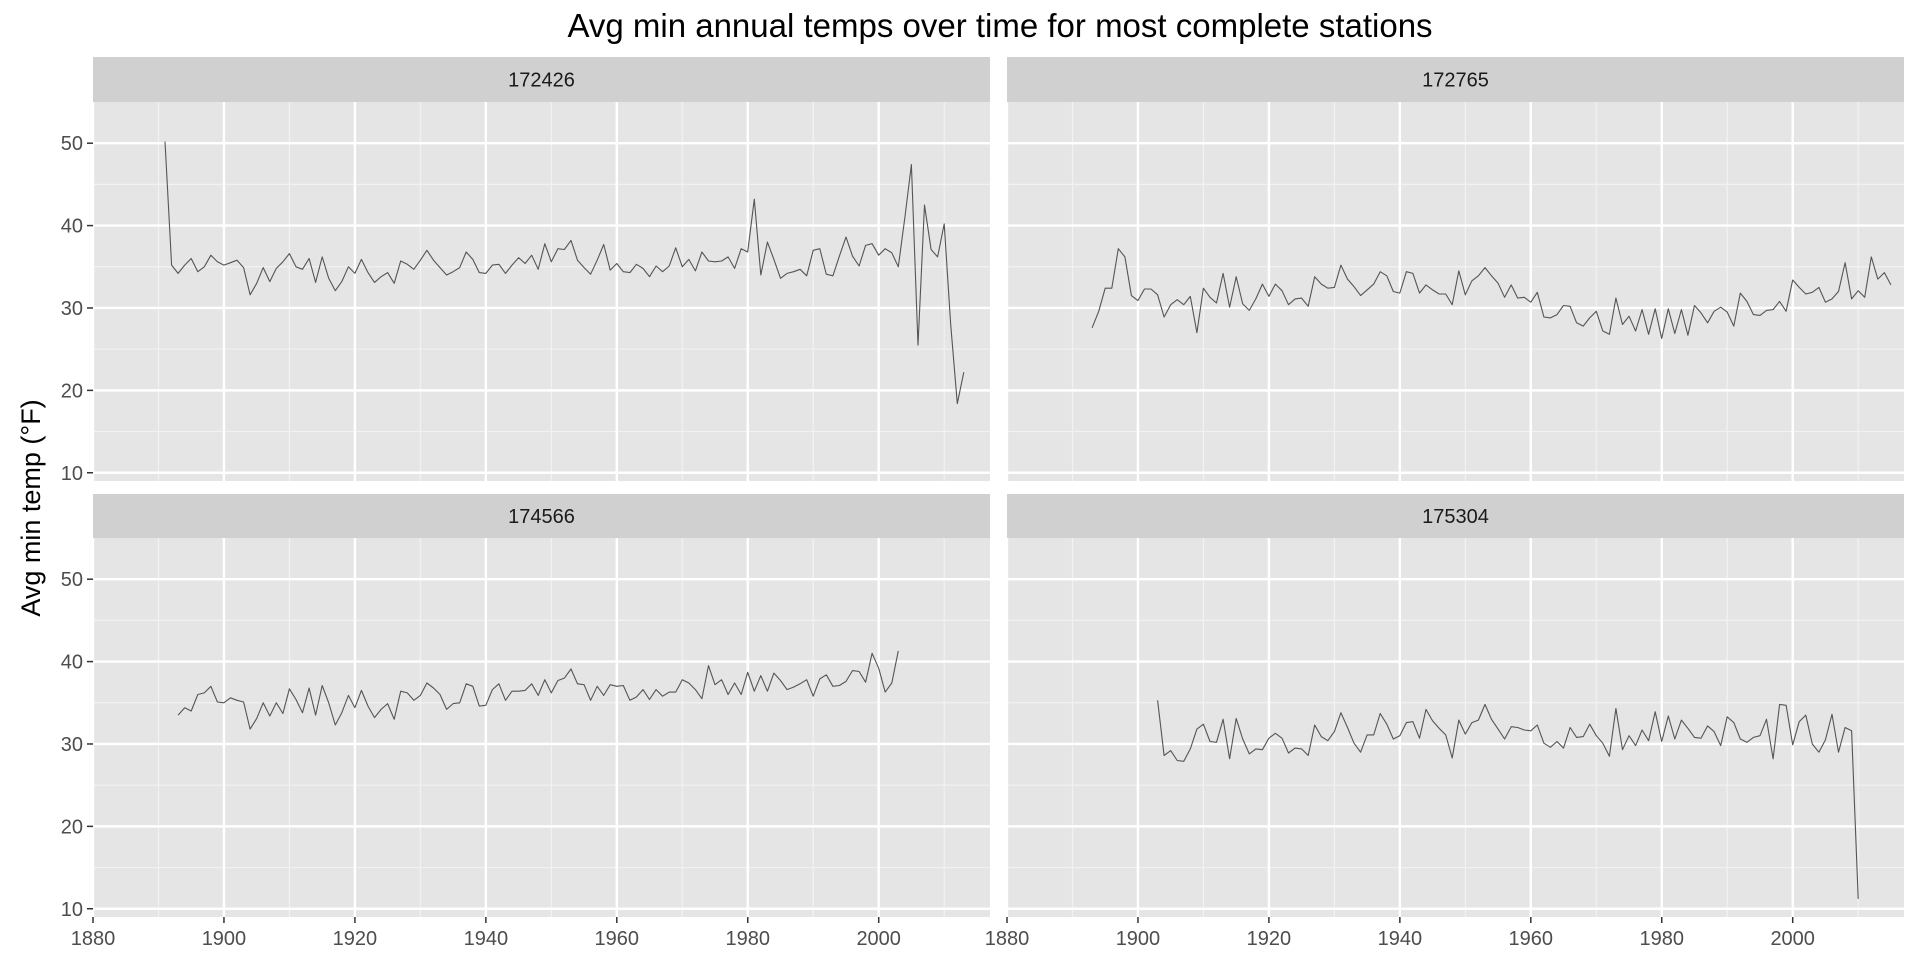  I want to click on facet-strip-label: 174566, so click(541, 517).